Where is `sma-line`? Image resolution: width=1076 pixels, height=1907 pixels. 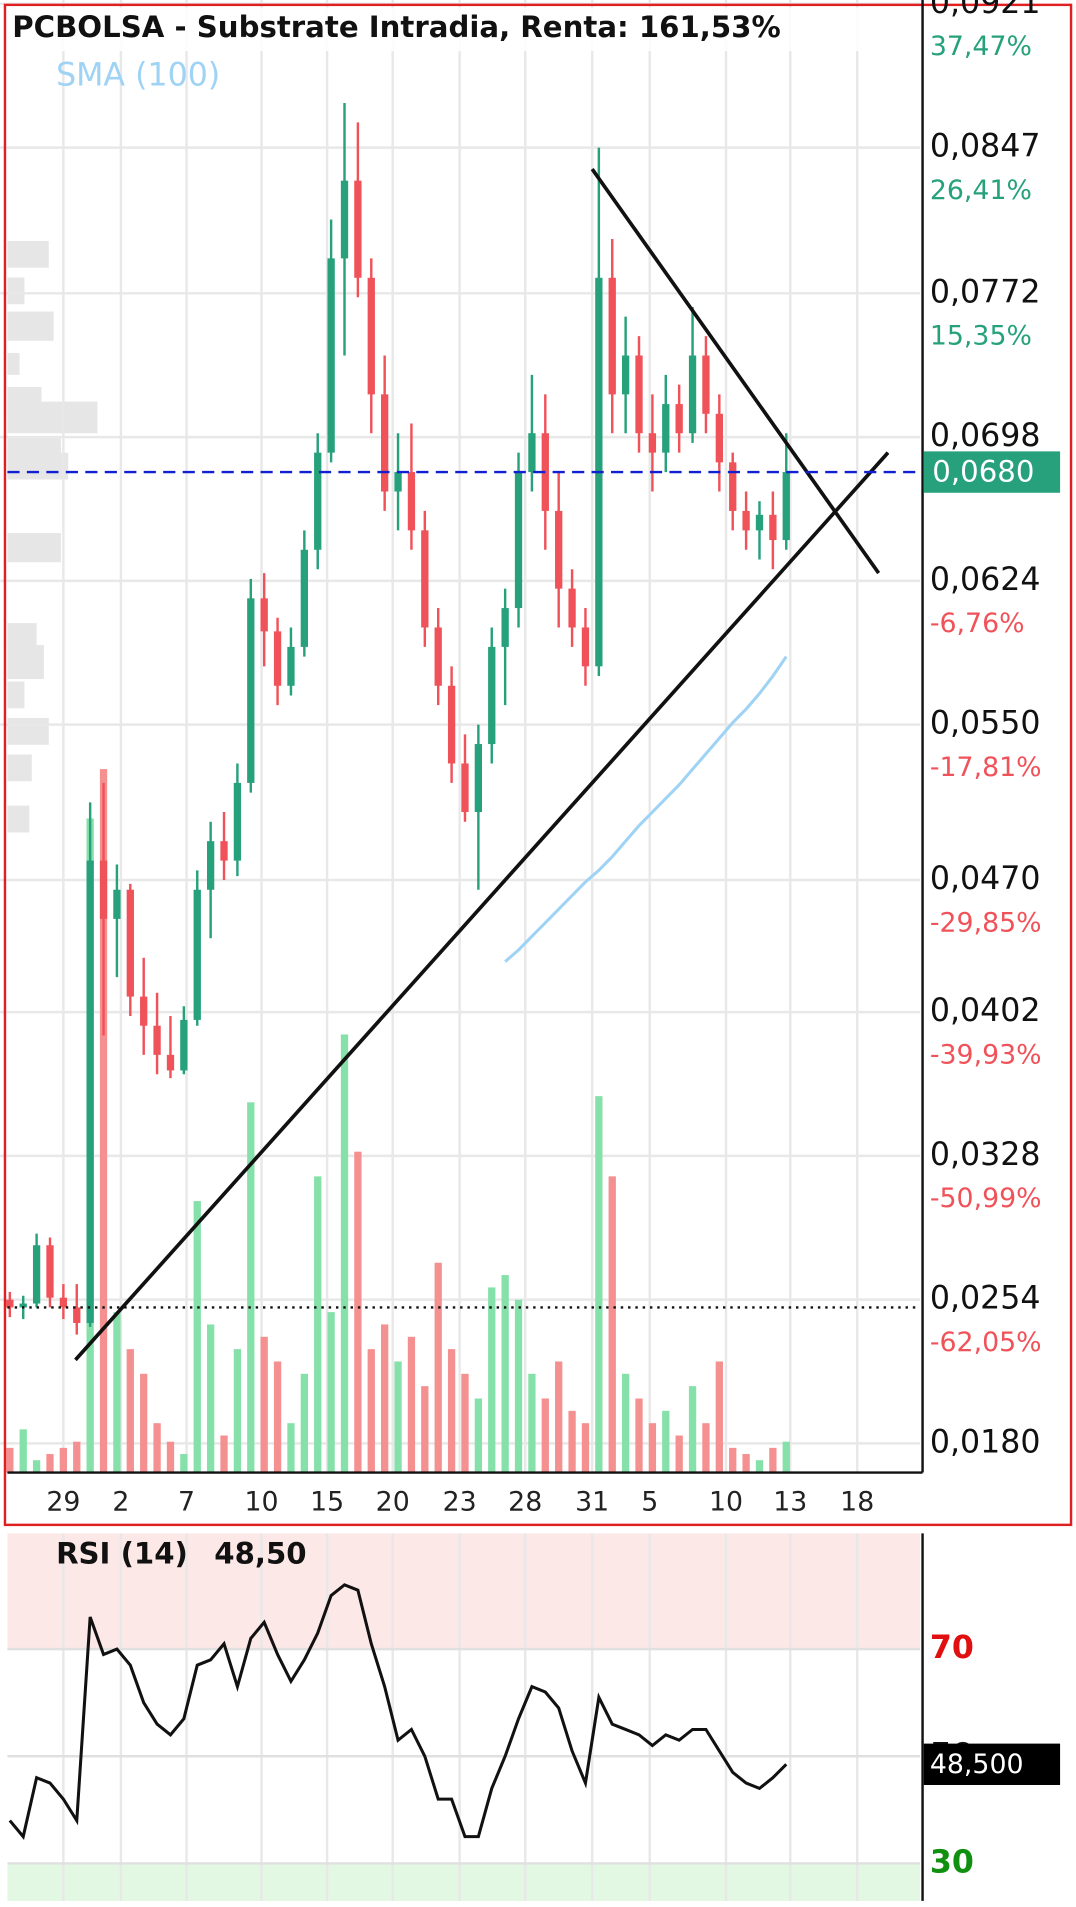 sma-line is located at coordinates (646, 809).